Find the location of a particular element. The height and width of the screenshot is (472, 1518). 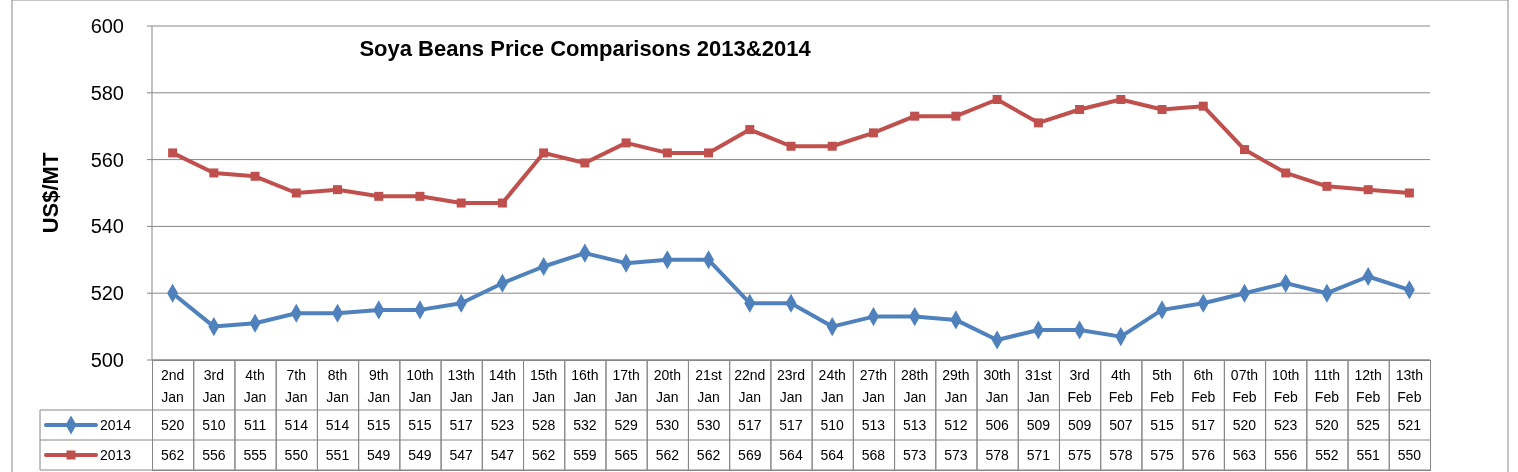

x-tick-label: 13th Feb is located at coordinates (1409, 386).